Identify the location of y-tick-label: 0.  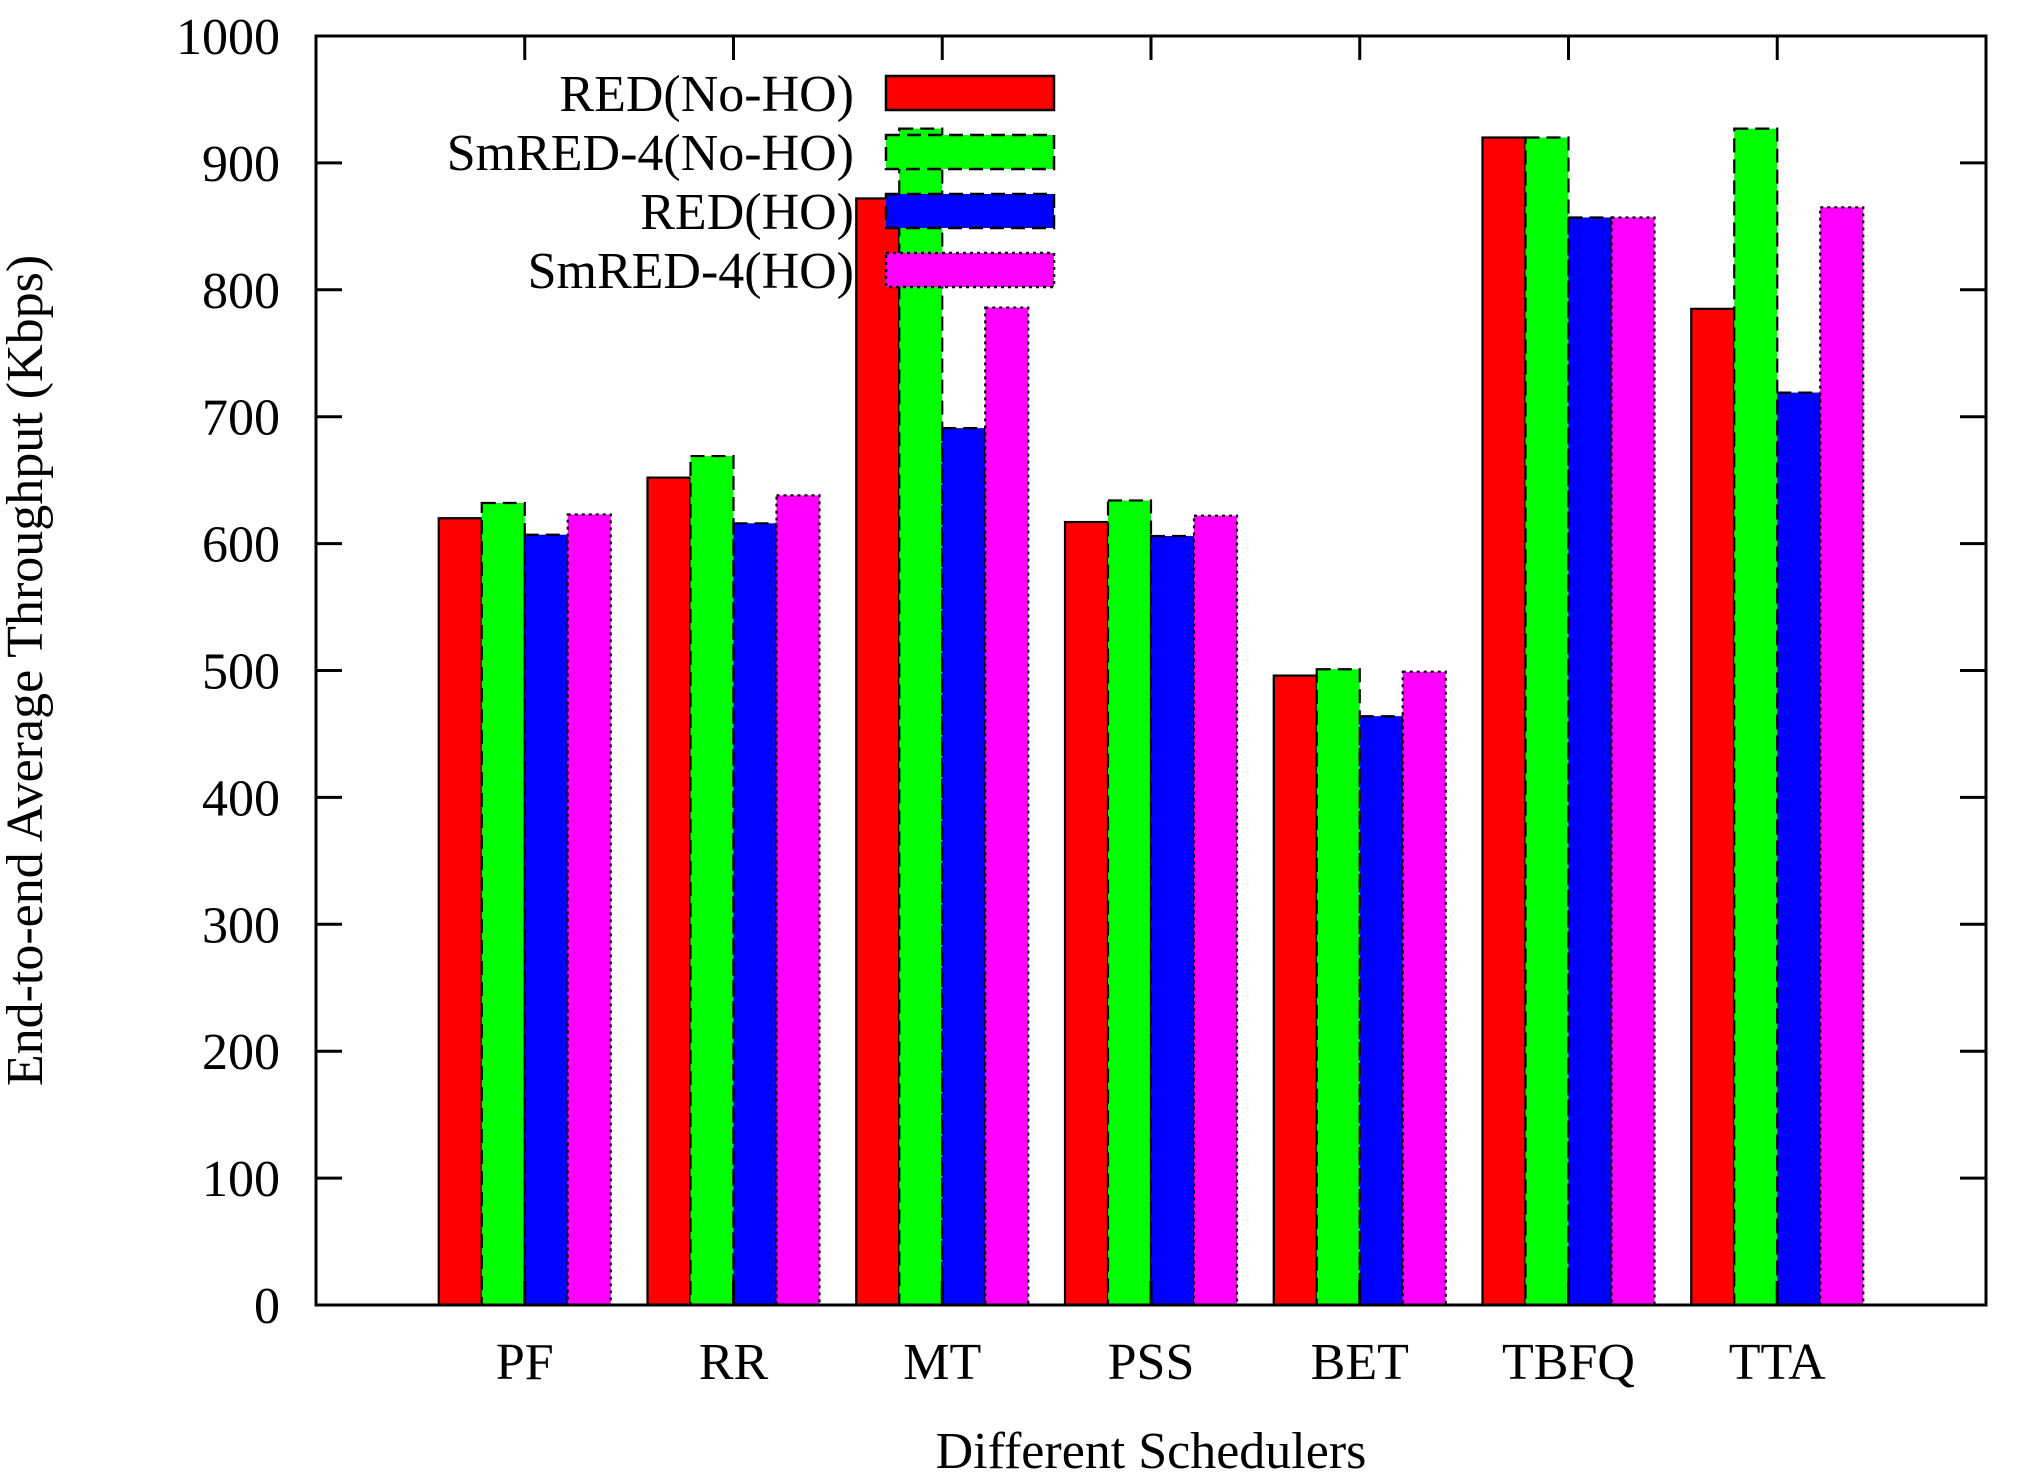
(267, 1306).